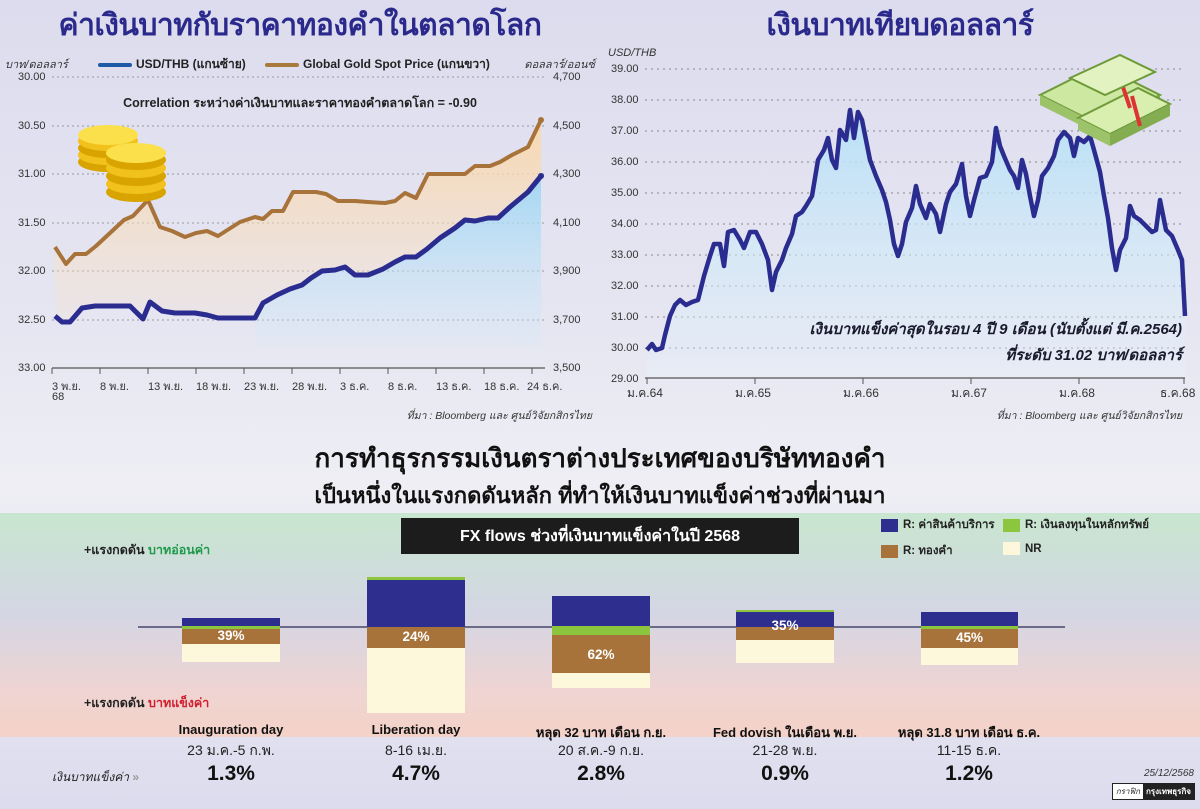  I want to click on event-name: Liberation day, so click(416, 729).